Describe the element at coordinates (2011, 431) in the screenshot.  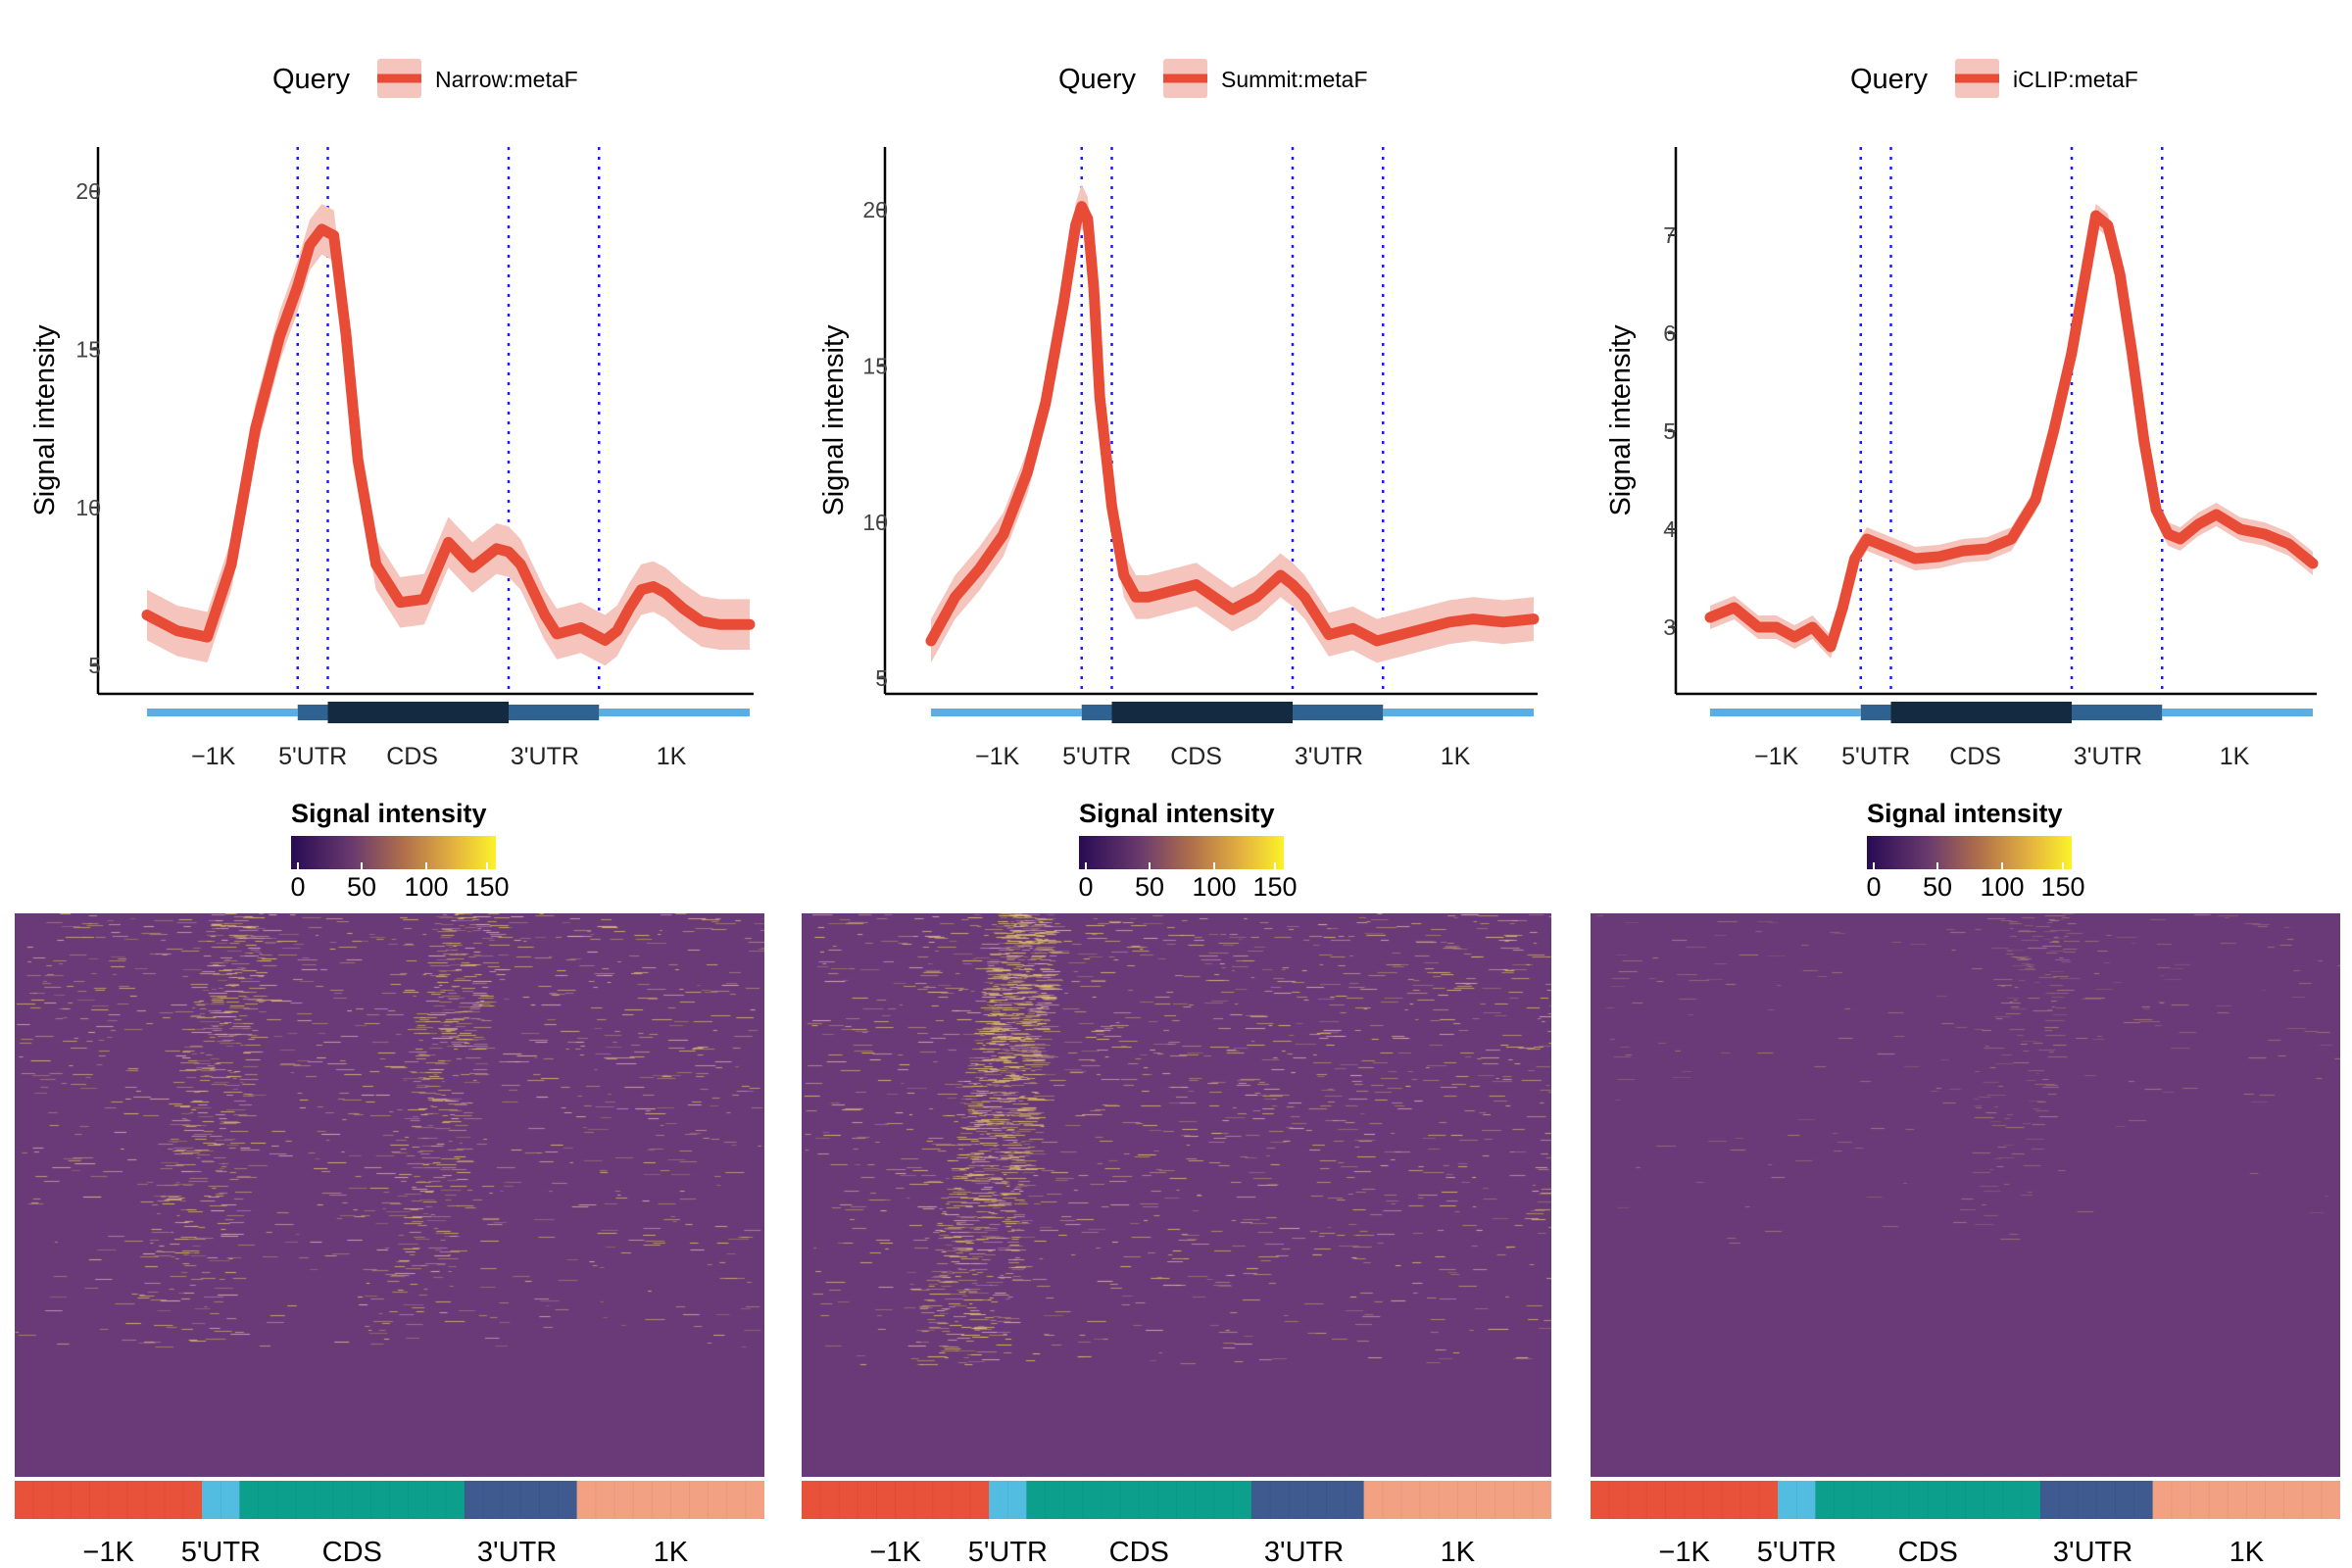
I see `series-line` at that location.